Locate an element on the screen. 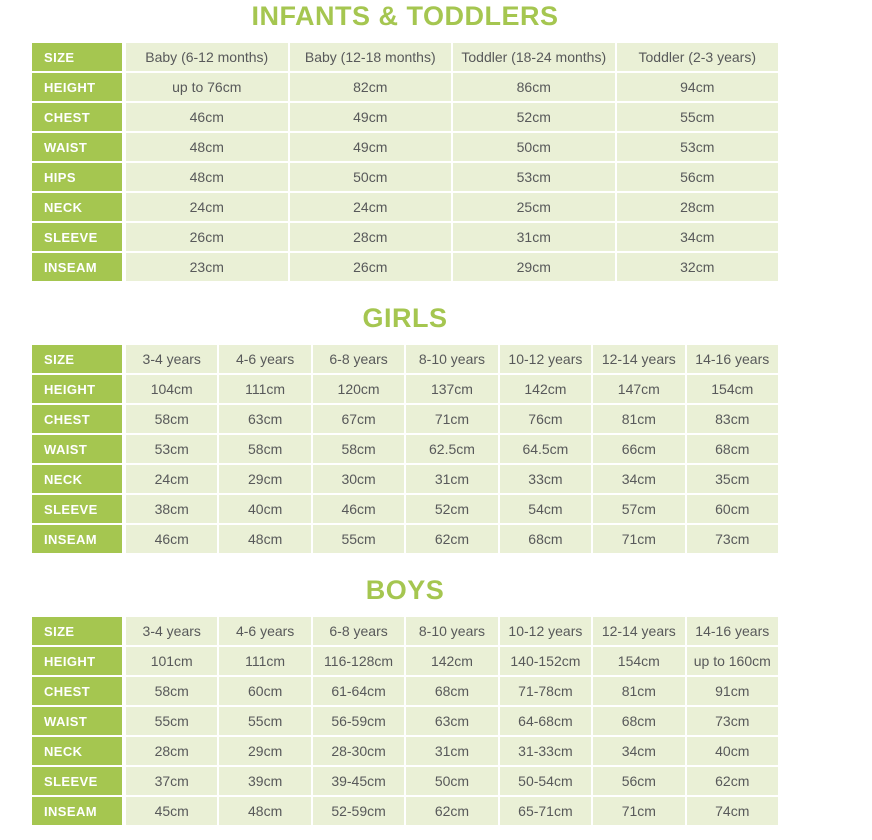 The image size is (872, 840). size-value-cell: 116-128cm is located at coordinates (358, 661).